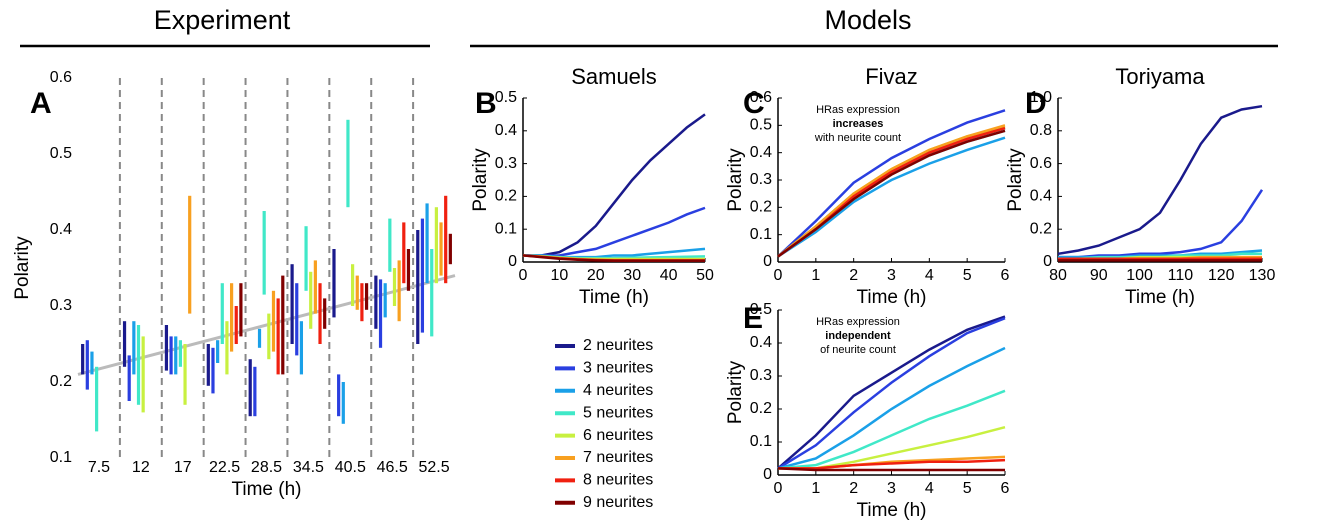 This screenshot has height=525, width=1330. What do you see at coordinates (858, 336) in the screenshot?
I see `annotation: independent` at bounding box center [858, 336].